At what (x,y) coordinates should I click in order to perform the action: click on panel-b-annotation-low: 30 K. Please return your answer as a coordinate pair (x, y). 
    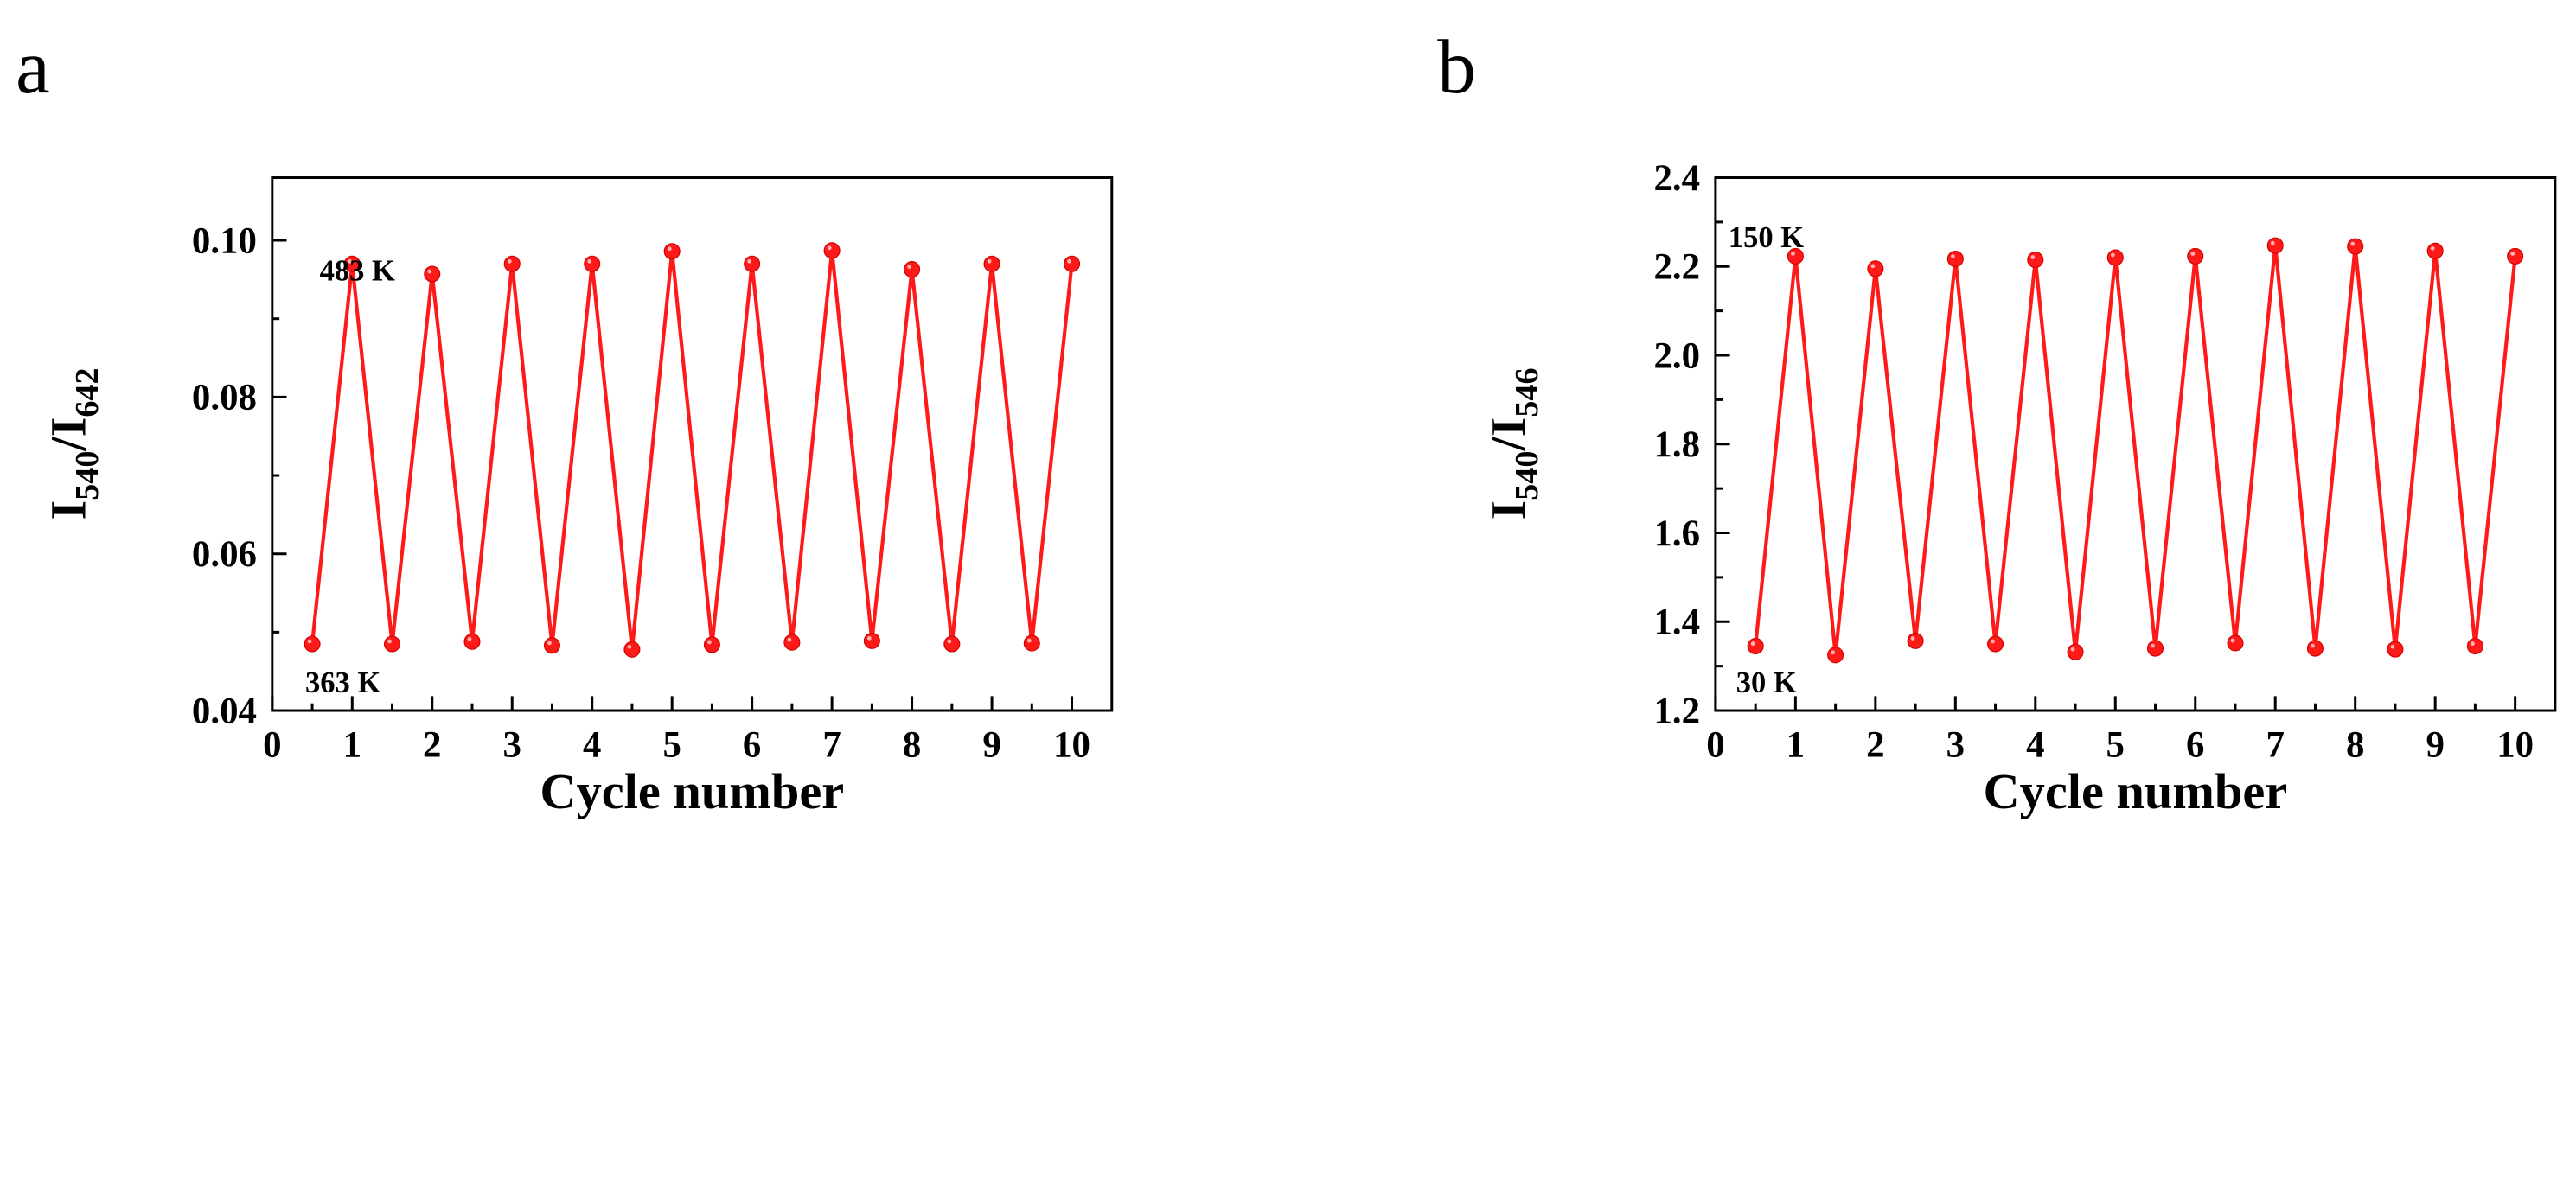
    Looking at the image, I should click on (1767, 683).